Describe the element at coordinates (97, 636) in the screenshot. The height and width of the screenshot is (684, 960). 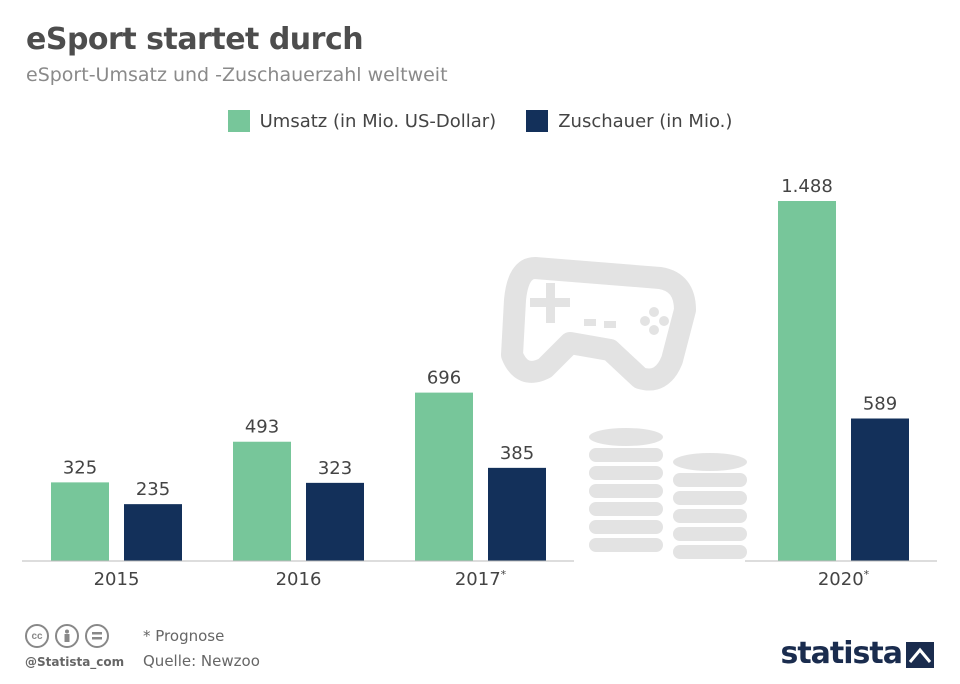
I see `nd-icon` at that location.